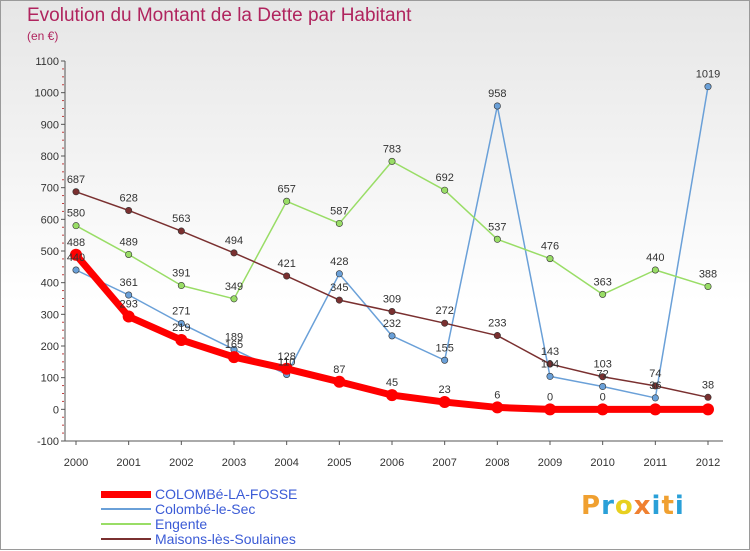 Image resolution: width=750 pixels, height=551 pixels. Describe the element at coordinates (128, 198) in the screenshot. I see `data-label: 628` at that location.